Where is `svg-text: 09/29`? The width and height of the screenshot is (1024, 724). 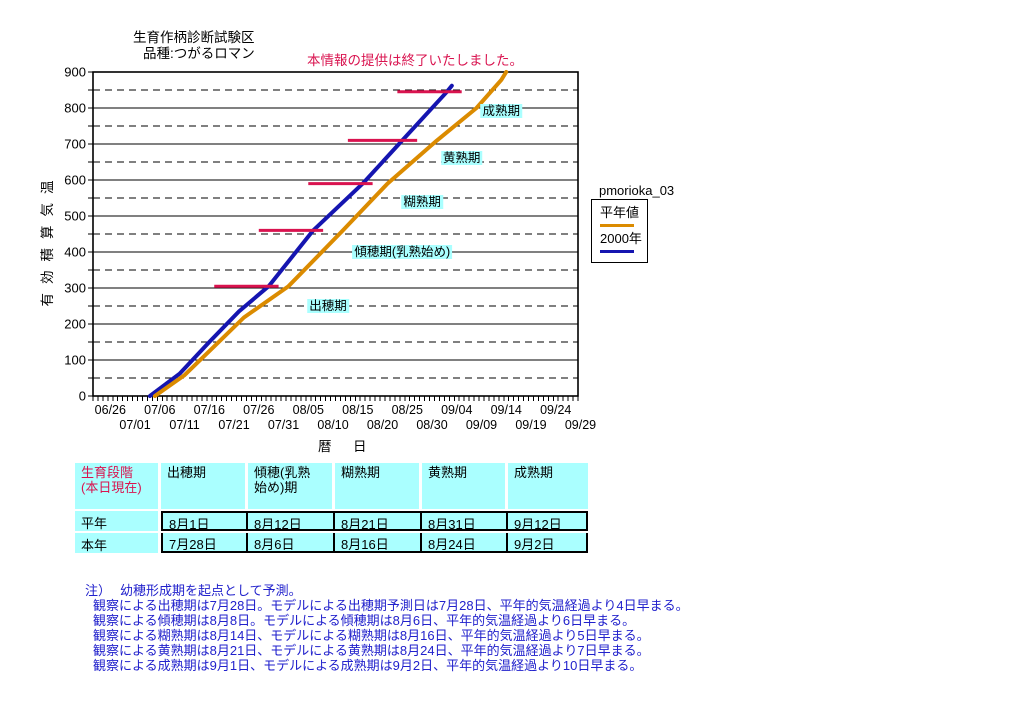
svg-text: 09/29 is located at coordinates (580, 425).